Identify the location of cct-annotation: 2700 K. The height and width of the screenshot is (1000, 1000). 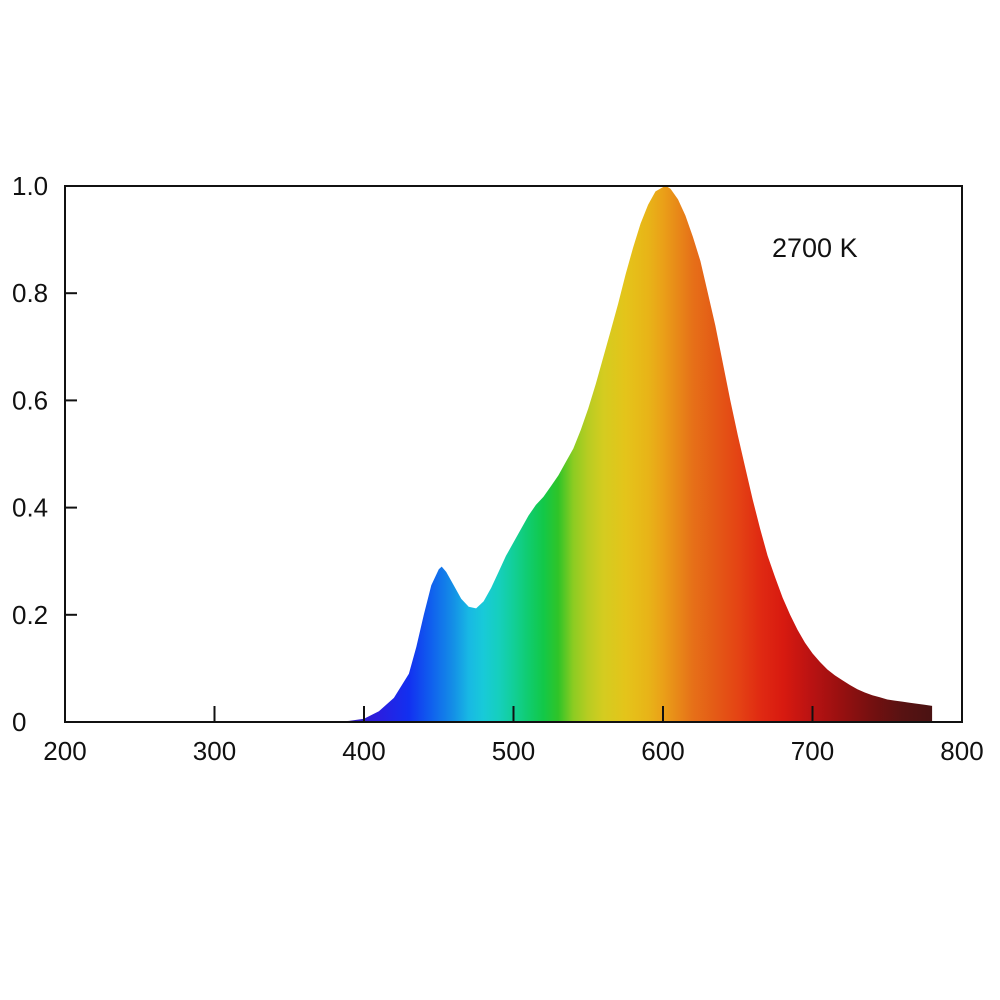
(815, 248).